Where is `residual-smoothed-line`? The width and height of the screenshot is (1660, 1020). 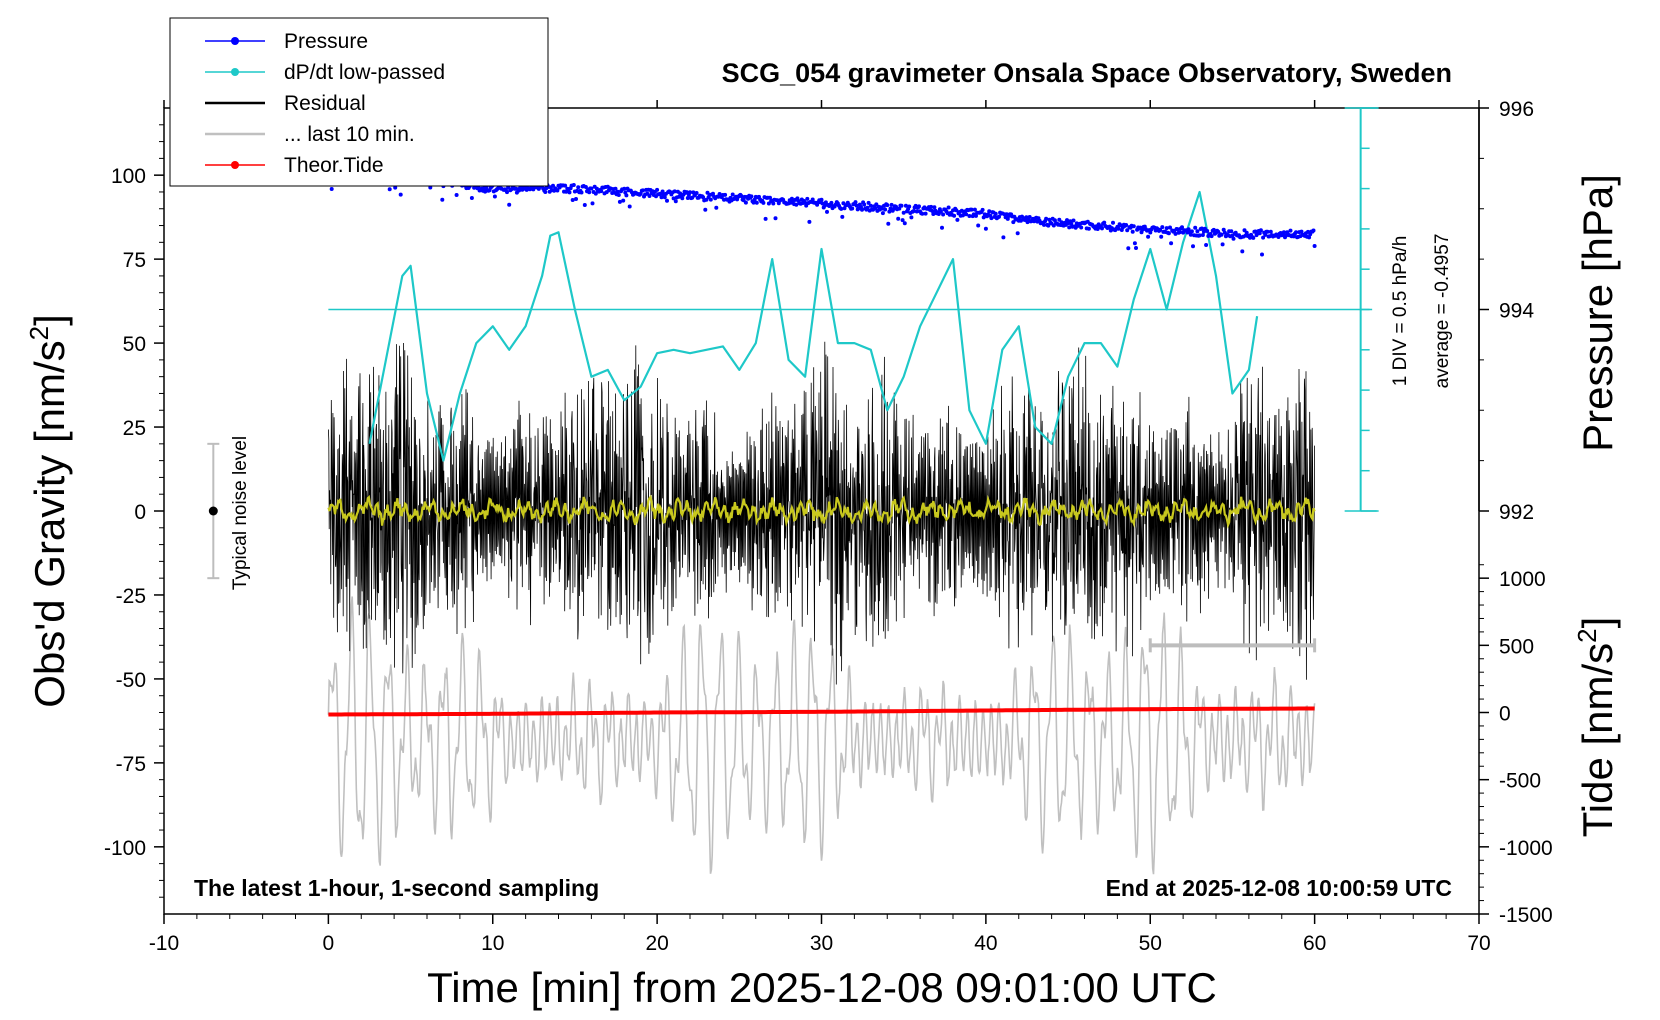 residual-smoothed-line is located at coordinates (821, 511).